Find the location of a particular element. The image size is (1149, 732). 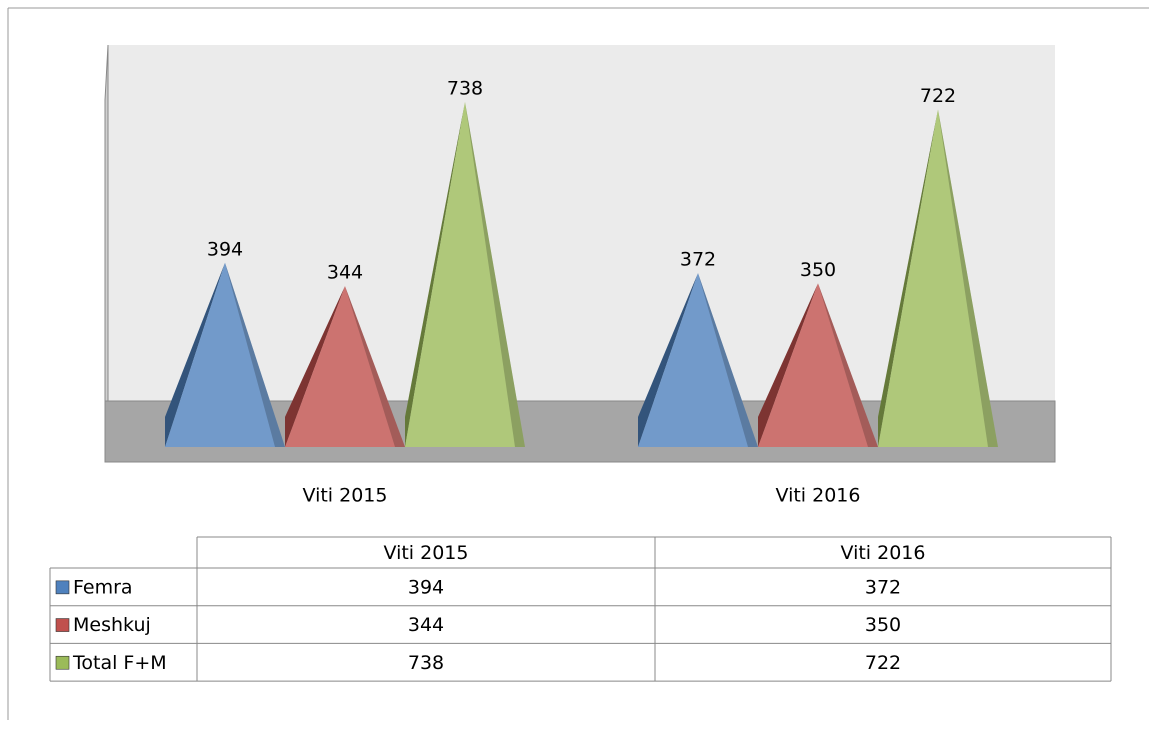

table-value: 394 is located at coordinates (426, 587).